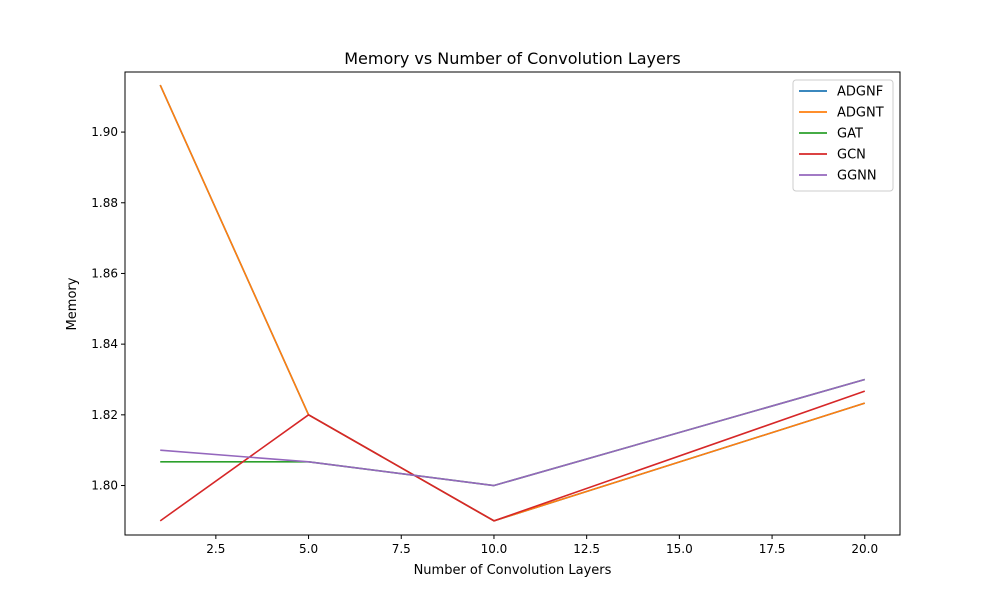 This screenshot has height=600, width=1000. Describe the element at coordinates (308, 549) in the screenshot. I see `x-tick-label: 5.0` at that location.